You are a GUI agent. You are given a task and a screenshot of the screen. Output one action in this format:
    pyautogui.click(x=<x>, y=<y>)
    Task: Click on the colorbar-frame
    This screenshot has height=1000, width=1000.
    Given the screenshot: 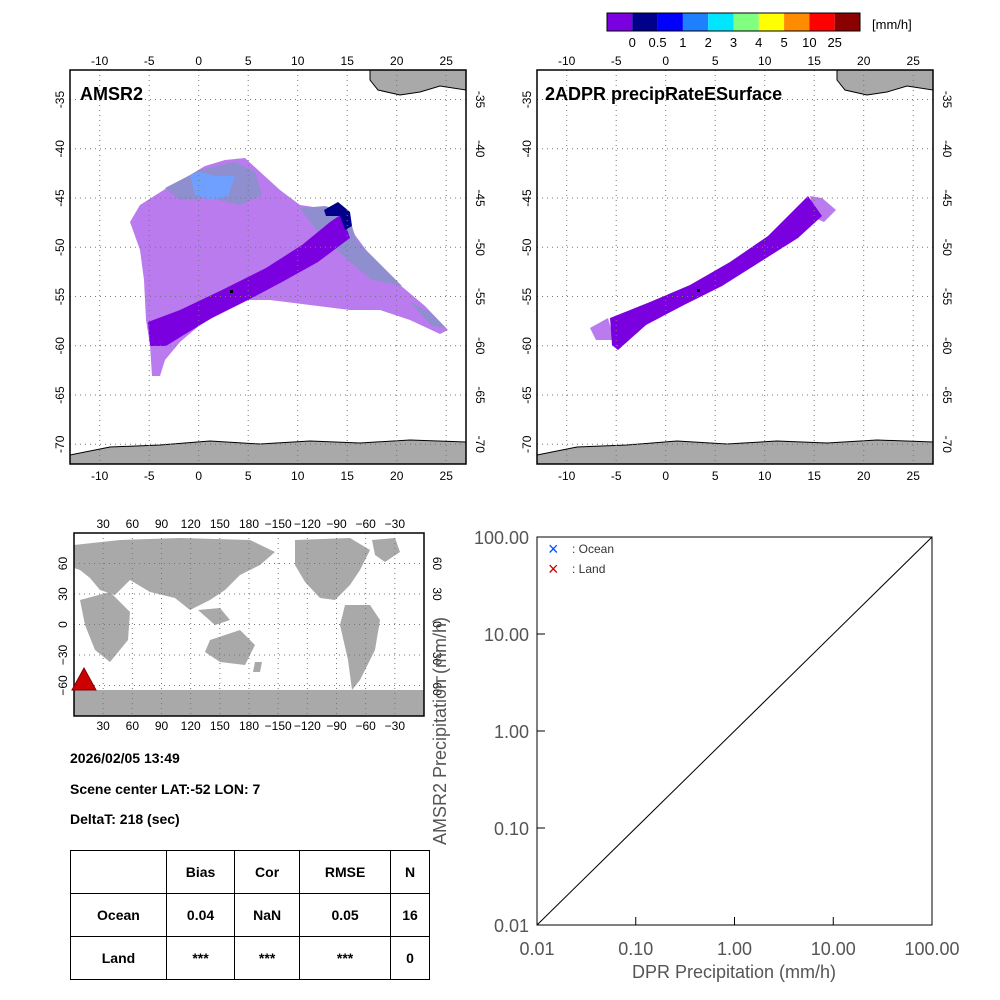 What is the action you would take?
    pyautogui.click(x=733, y=22)
    